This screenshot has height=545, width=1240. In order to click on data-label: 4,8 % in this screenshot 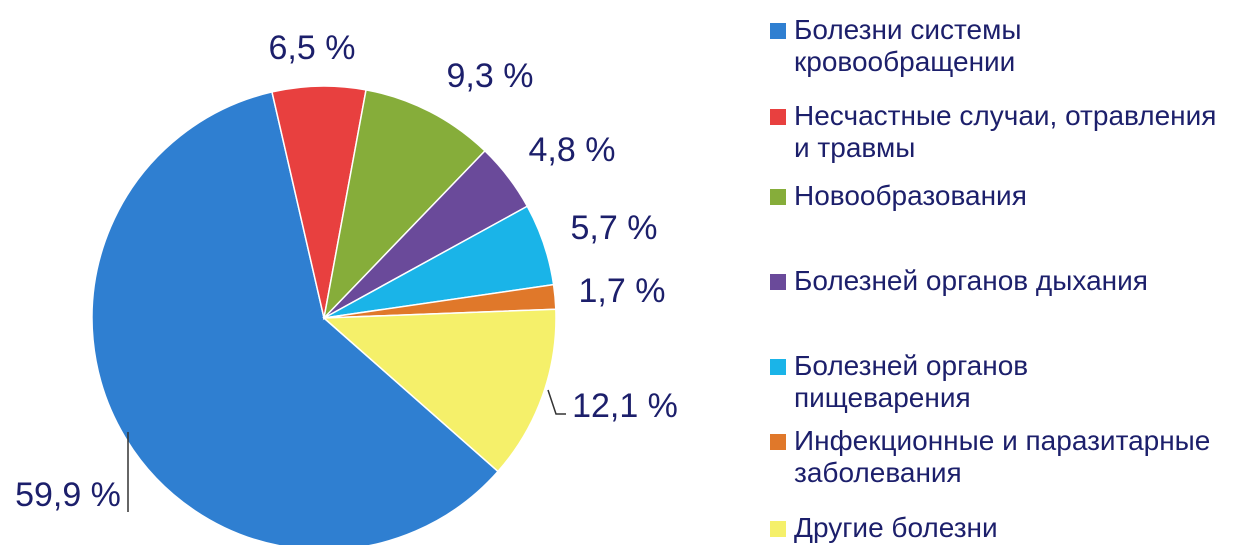, I will do `click(572, 150)`.